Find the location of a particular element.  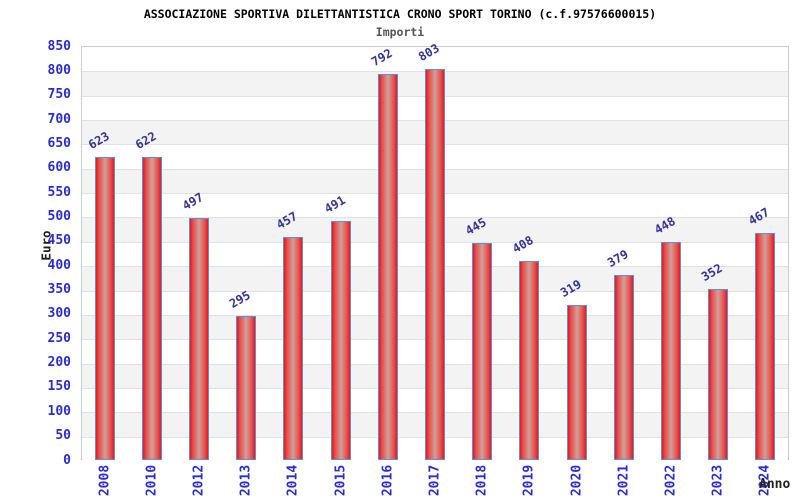

y-tick-label: 850 is located at coordinates (59, 46).